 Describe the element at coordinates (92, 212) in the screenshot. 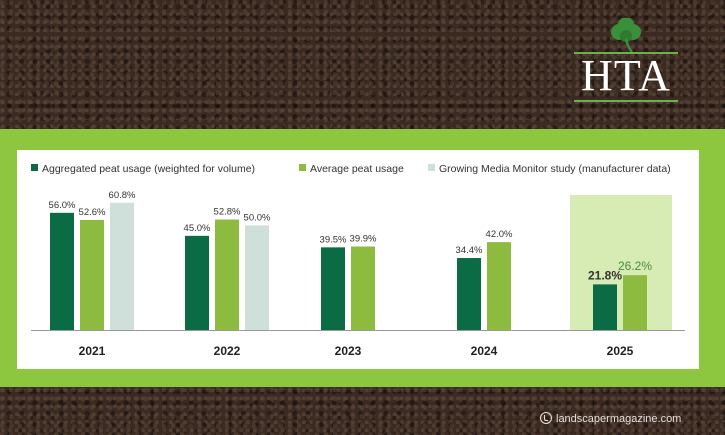

I see `data-label-2021-s1: 52.6%` at that location.